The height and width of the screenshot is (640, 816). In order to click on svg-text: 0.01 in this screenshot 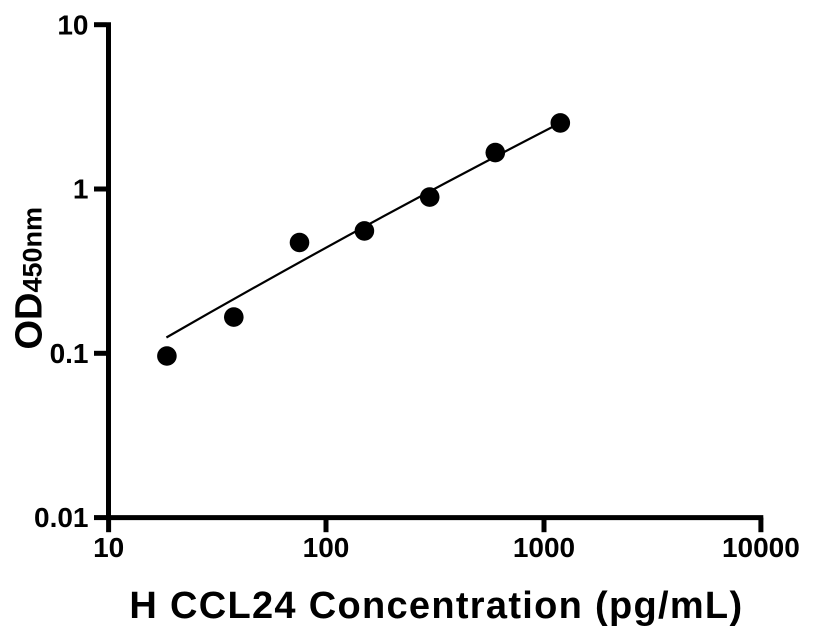, I will do `click(61, 517)`.